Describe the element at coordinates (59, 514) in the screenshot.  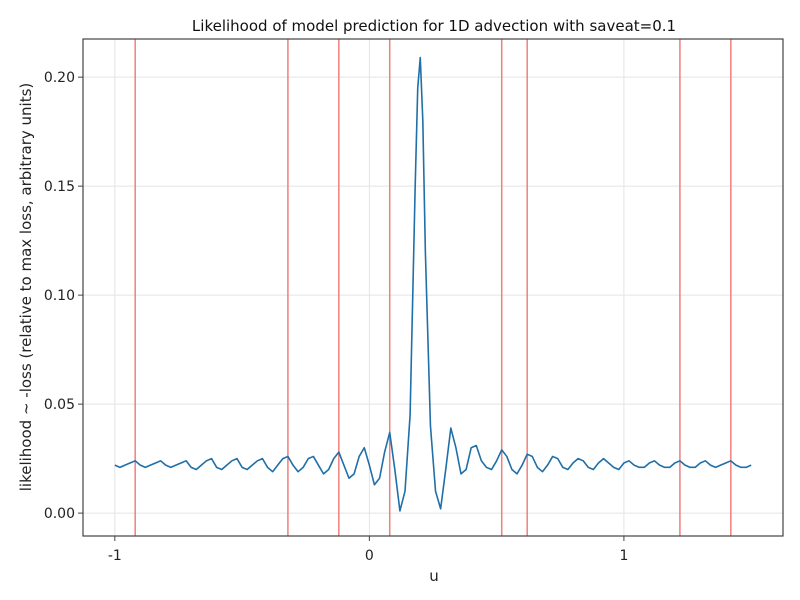
I see `y-tick-label-0: 0.00` at that location.